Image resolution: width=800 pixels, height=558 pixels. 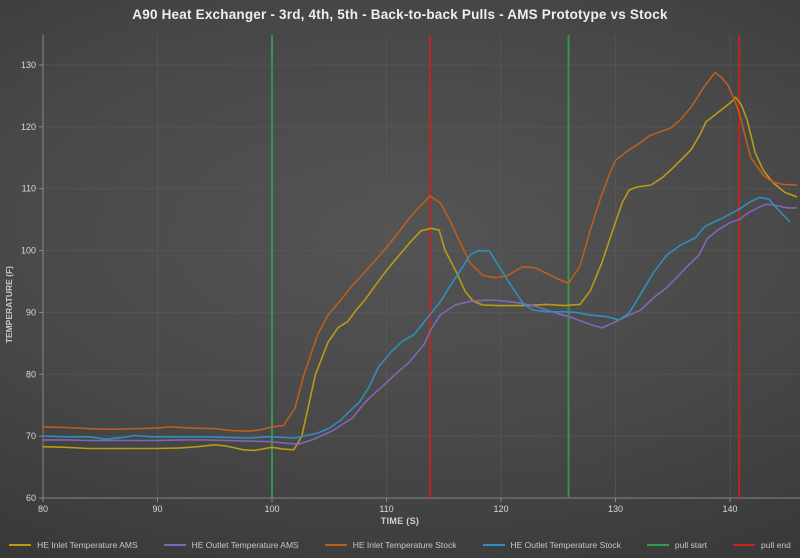 I want to click on svg-text: 140, so click(x=729, y=509).